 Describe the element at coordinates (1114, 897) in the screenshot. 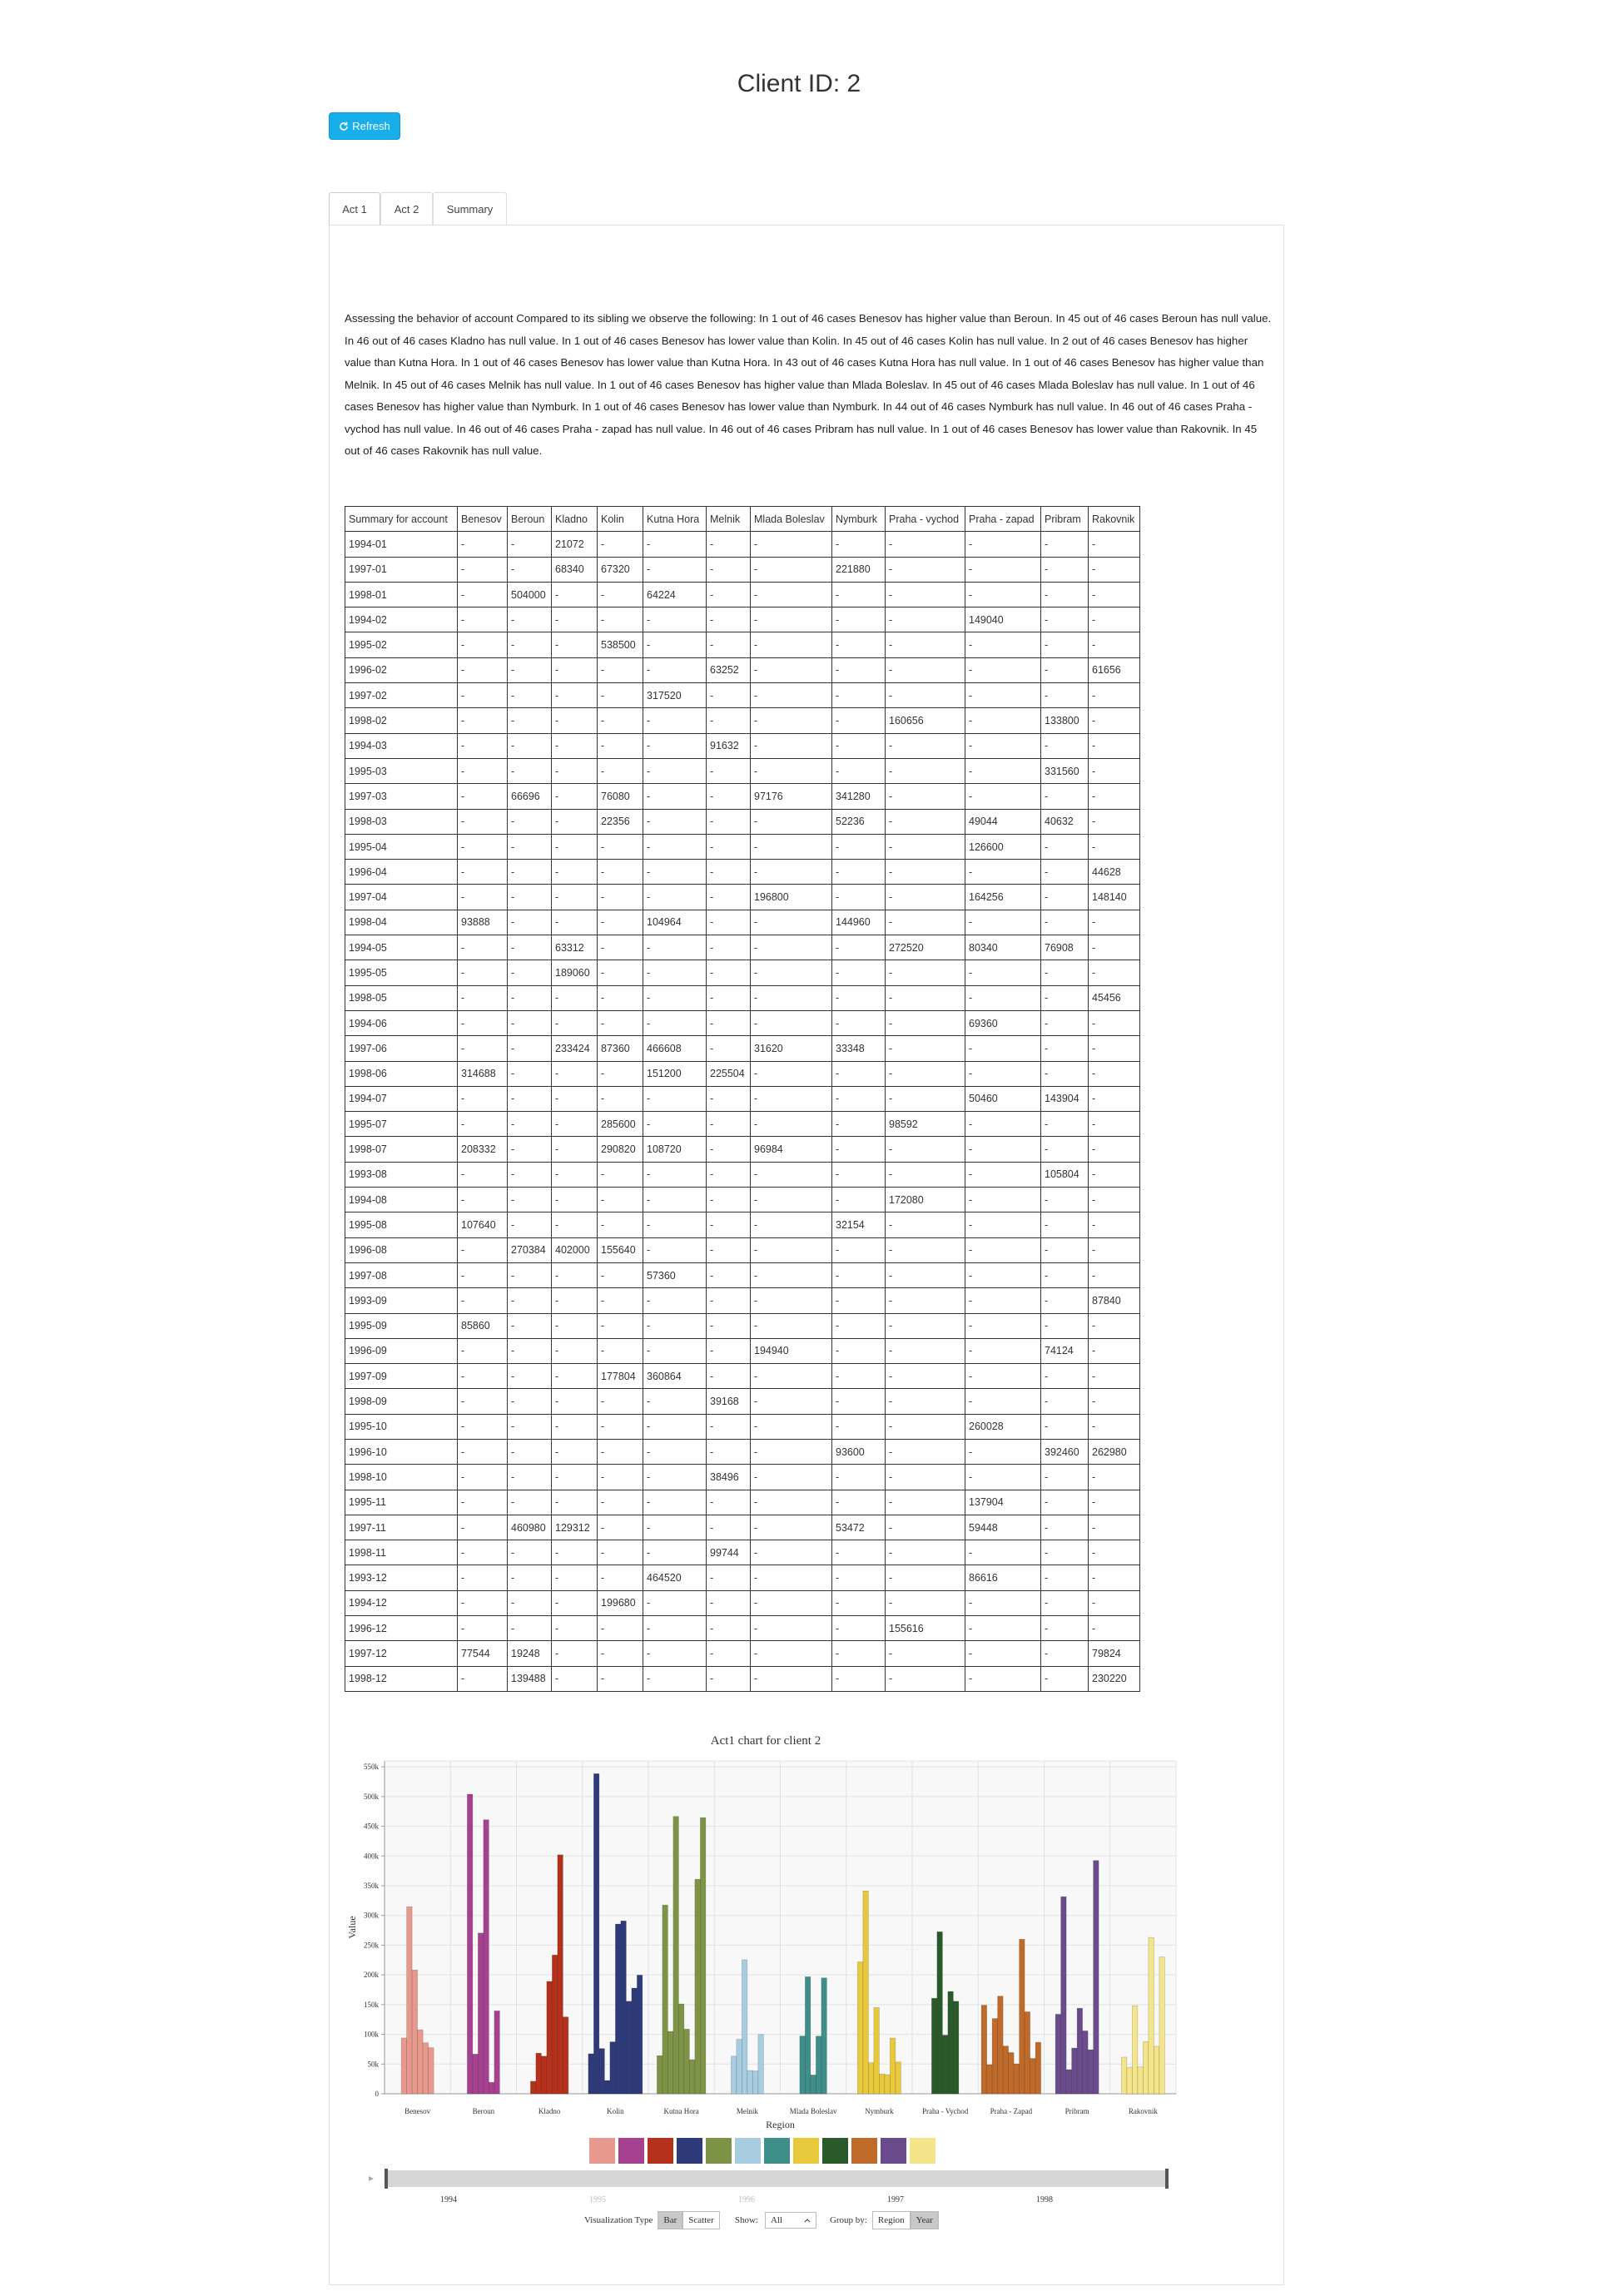

I see `table-cell: 148140` at that location.